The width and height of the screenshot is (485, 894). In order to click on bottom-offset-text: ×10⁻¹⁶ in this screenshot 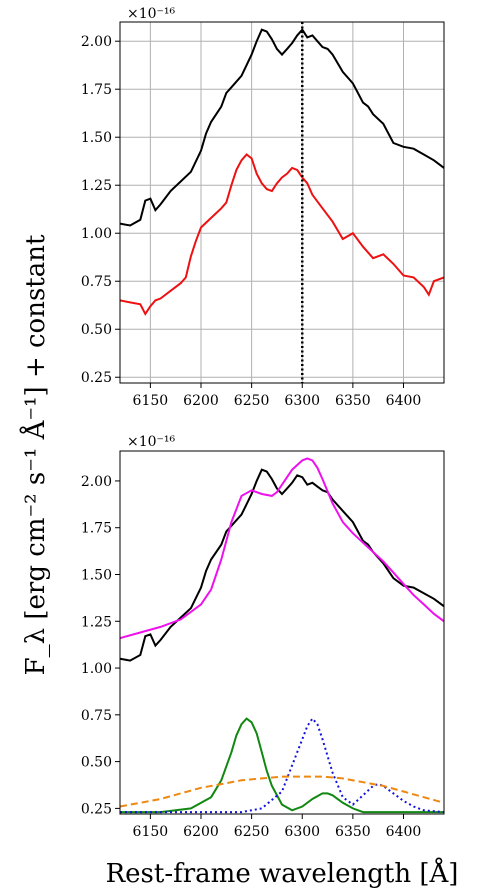, I will do `click(151, 442)`.